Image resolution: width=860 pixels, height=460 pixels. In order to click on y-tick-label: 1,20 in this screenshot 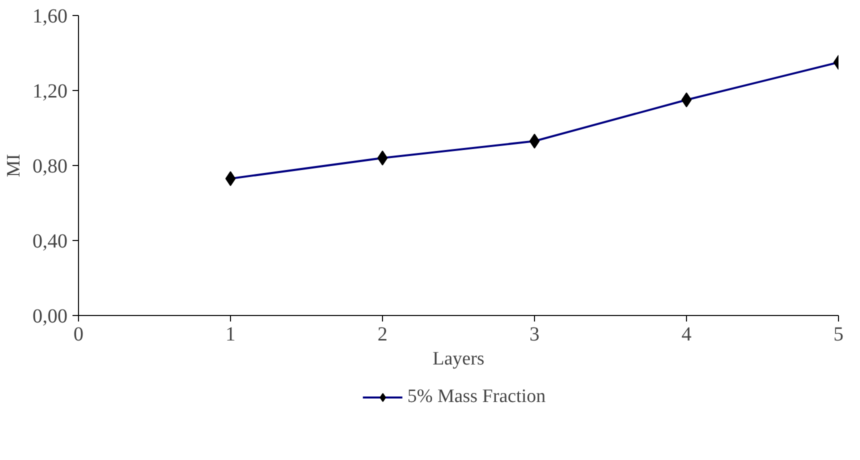, I will do `click(50, 91)`.